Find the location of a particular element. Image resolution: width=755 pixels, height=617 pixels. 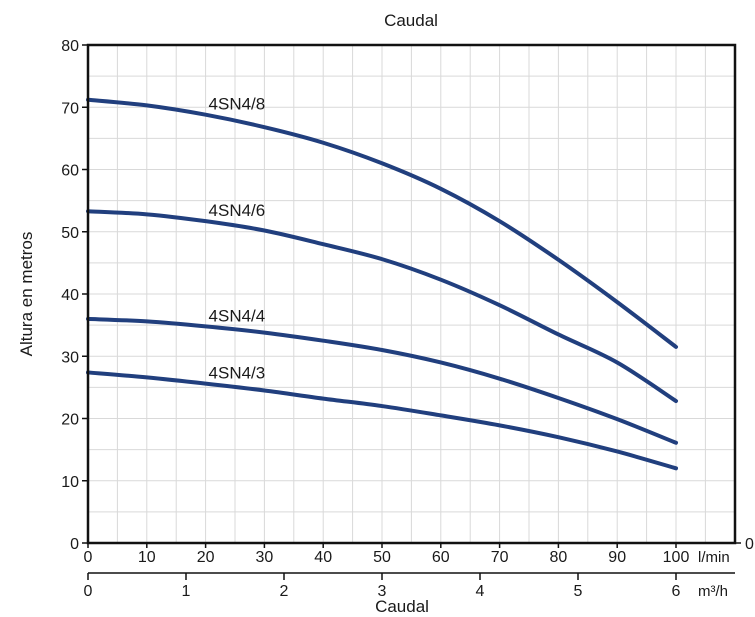

x-tick-label: 60 is located at coordinates (441, 557).